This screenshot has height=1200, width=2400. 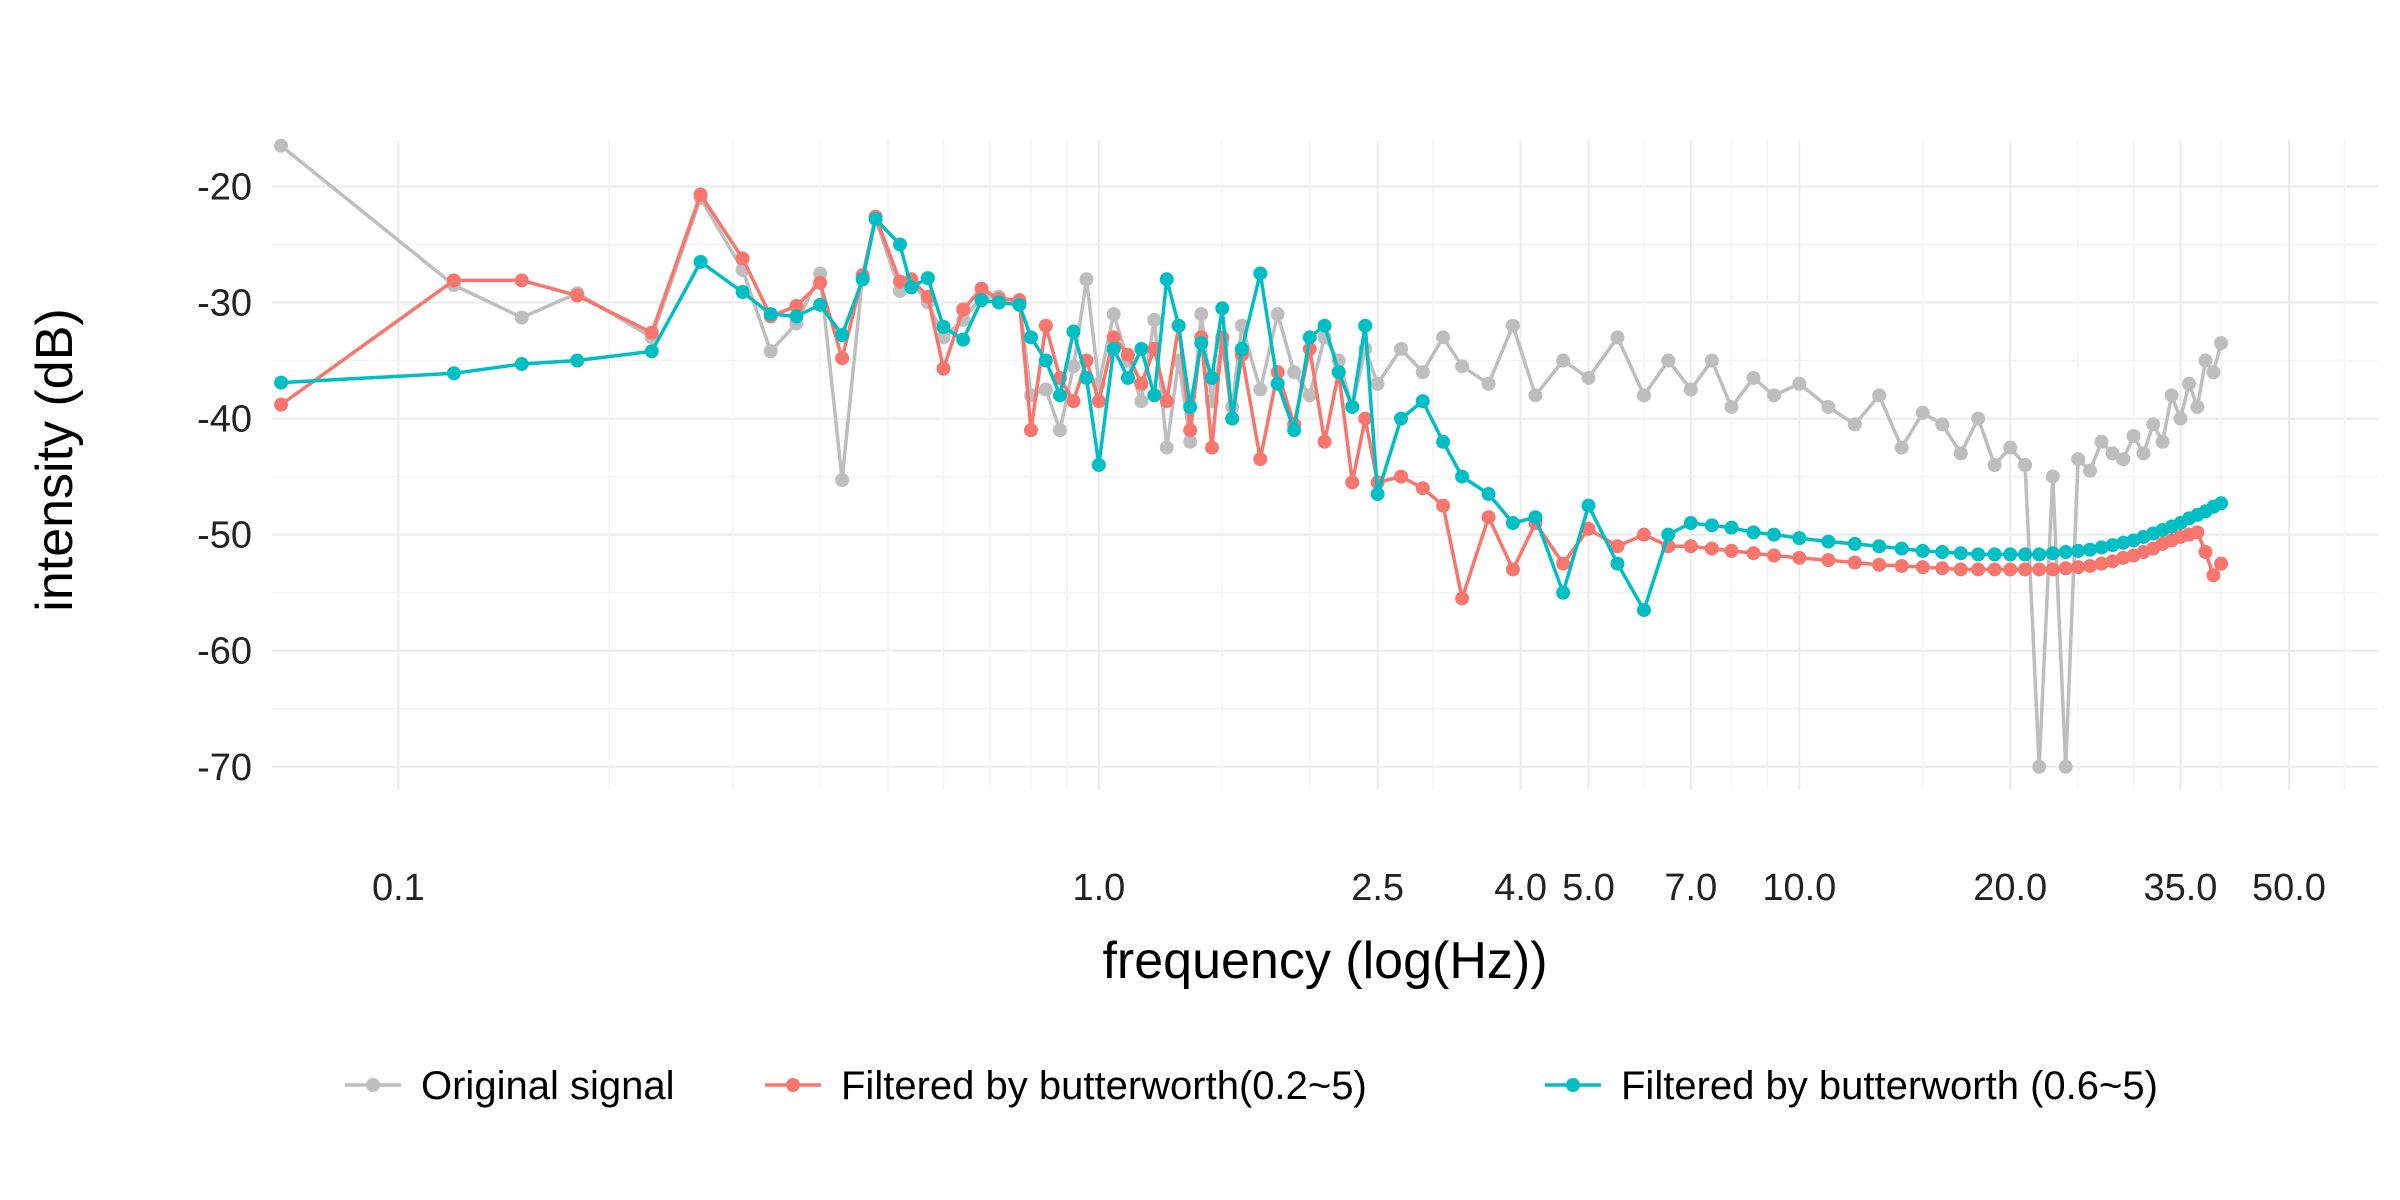 What do you see at coordinates (224, 187) in the screenshot?
I see `y-tick-label: -20` at bounding box center [224, 187].